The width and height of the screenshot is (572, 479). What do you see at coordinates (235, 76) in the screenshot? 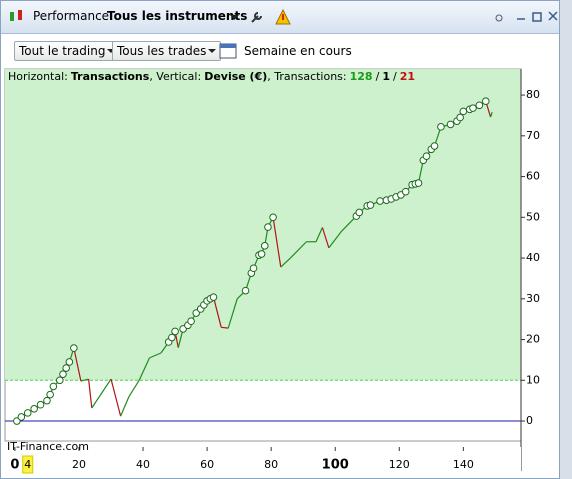
I see `header-part: Devise (€)` at bounding box center [235, 76].